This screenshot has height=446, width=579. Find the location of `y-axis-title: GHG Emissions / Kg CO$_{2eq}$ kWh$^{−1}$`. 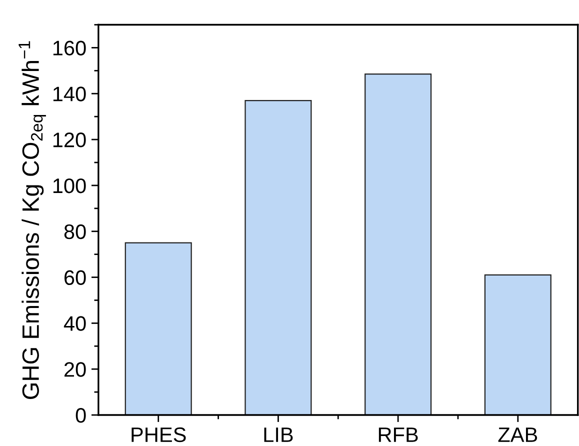

y-axis-title: GHG Emissions / Kg CO$_{2eq}$ kWh$^{−1}$ is located at coordinates (32, 220).